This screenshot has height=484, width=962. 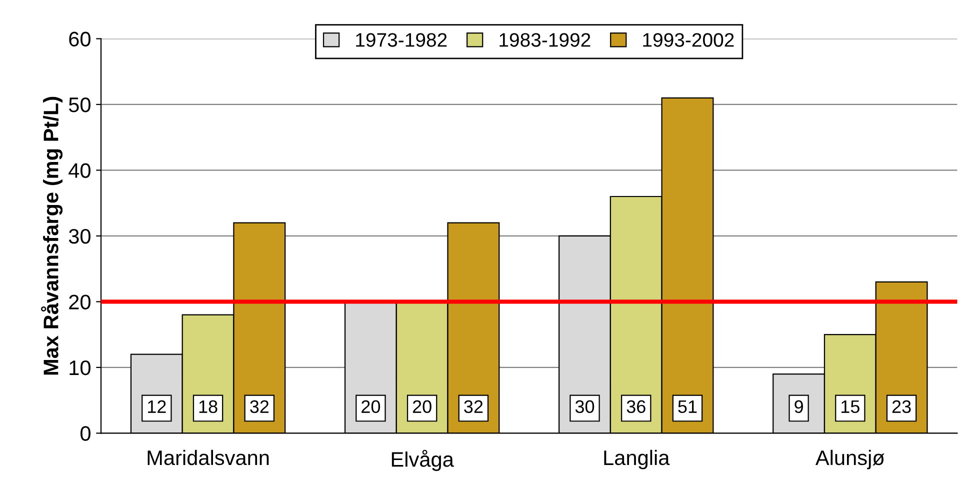 What do you see at coordinates (851, 407) in the screenshot?
I see `data-label: 15` at bounding box center [851, 407].